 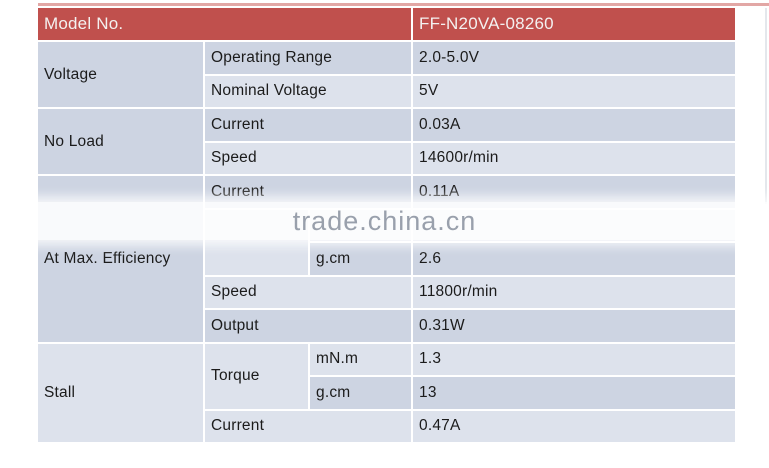 I want to click on table-row: Speed 14600r/min, so click(x=387, y=158).